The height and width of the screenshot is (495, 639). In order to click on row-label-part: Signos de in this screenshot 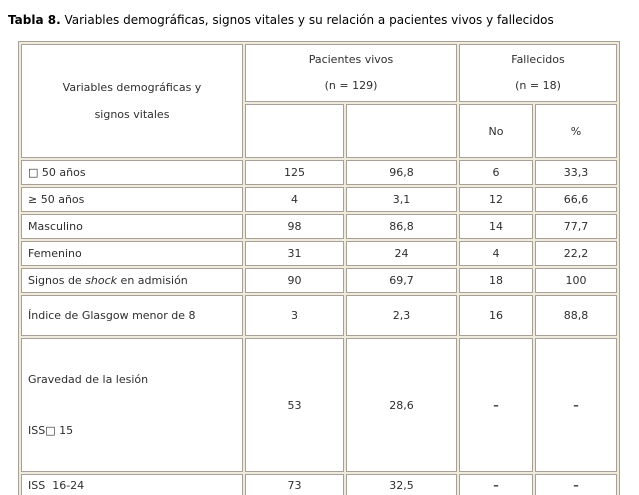, I will do `click(57, 280)`.